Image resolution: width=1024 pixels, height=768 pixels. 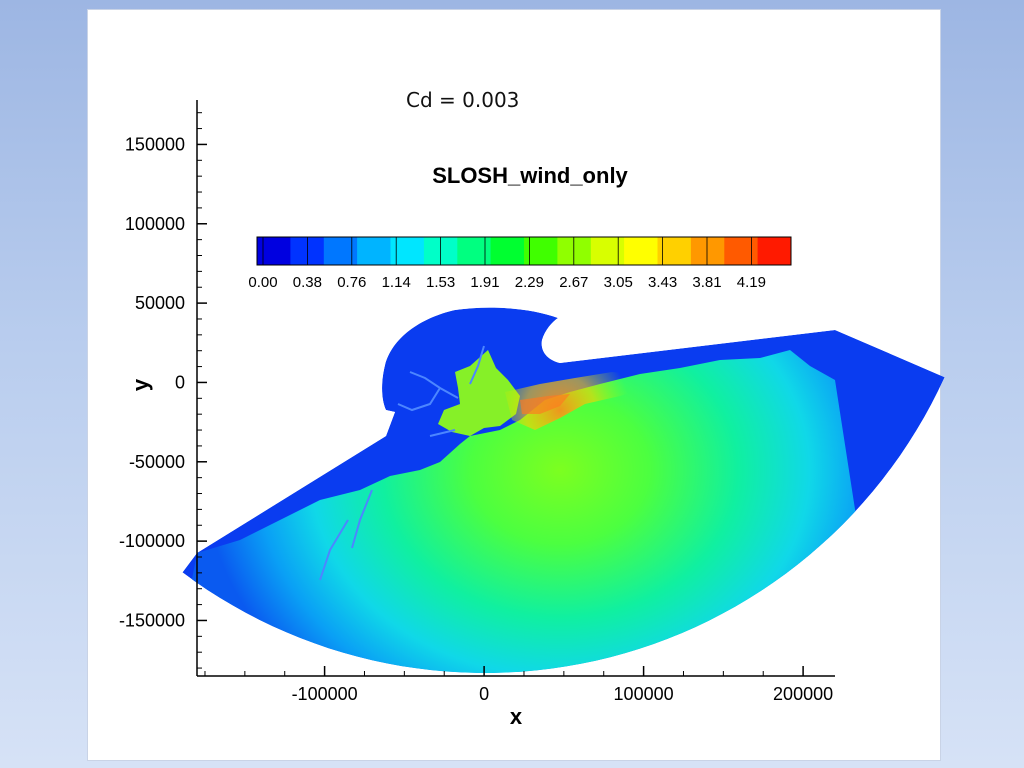 I want to click on y-tick-label: 50000, so click(x=160, y=303).